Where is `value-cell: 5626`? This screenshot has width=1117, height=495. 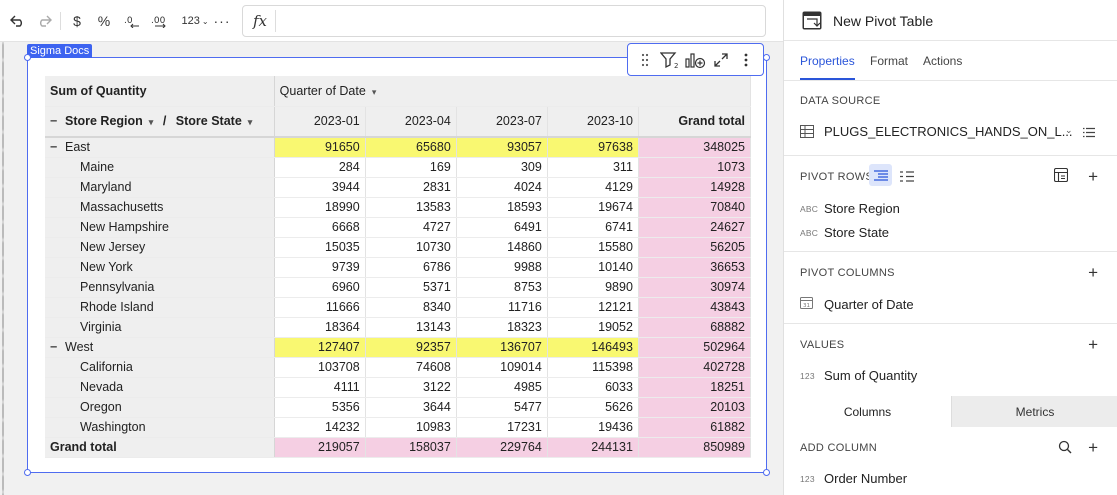 value-cell: 5626 is located at coordinates (593, 407).